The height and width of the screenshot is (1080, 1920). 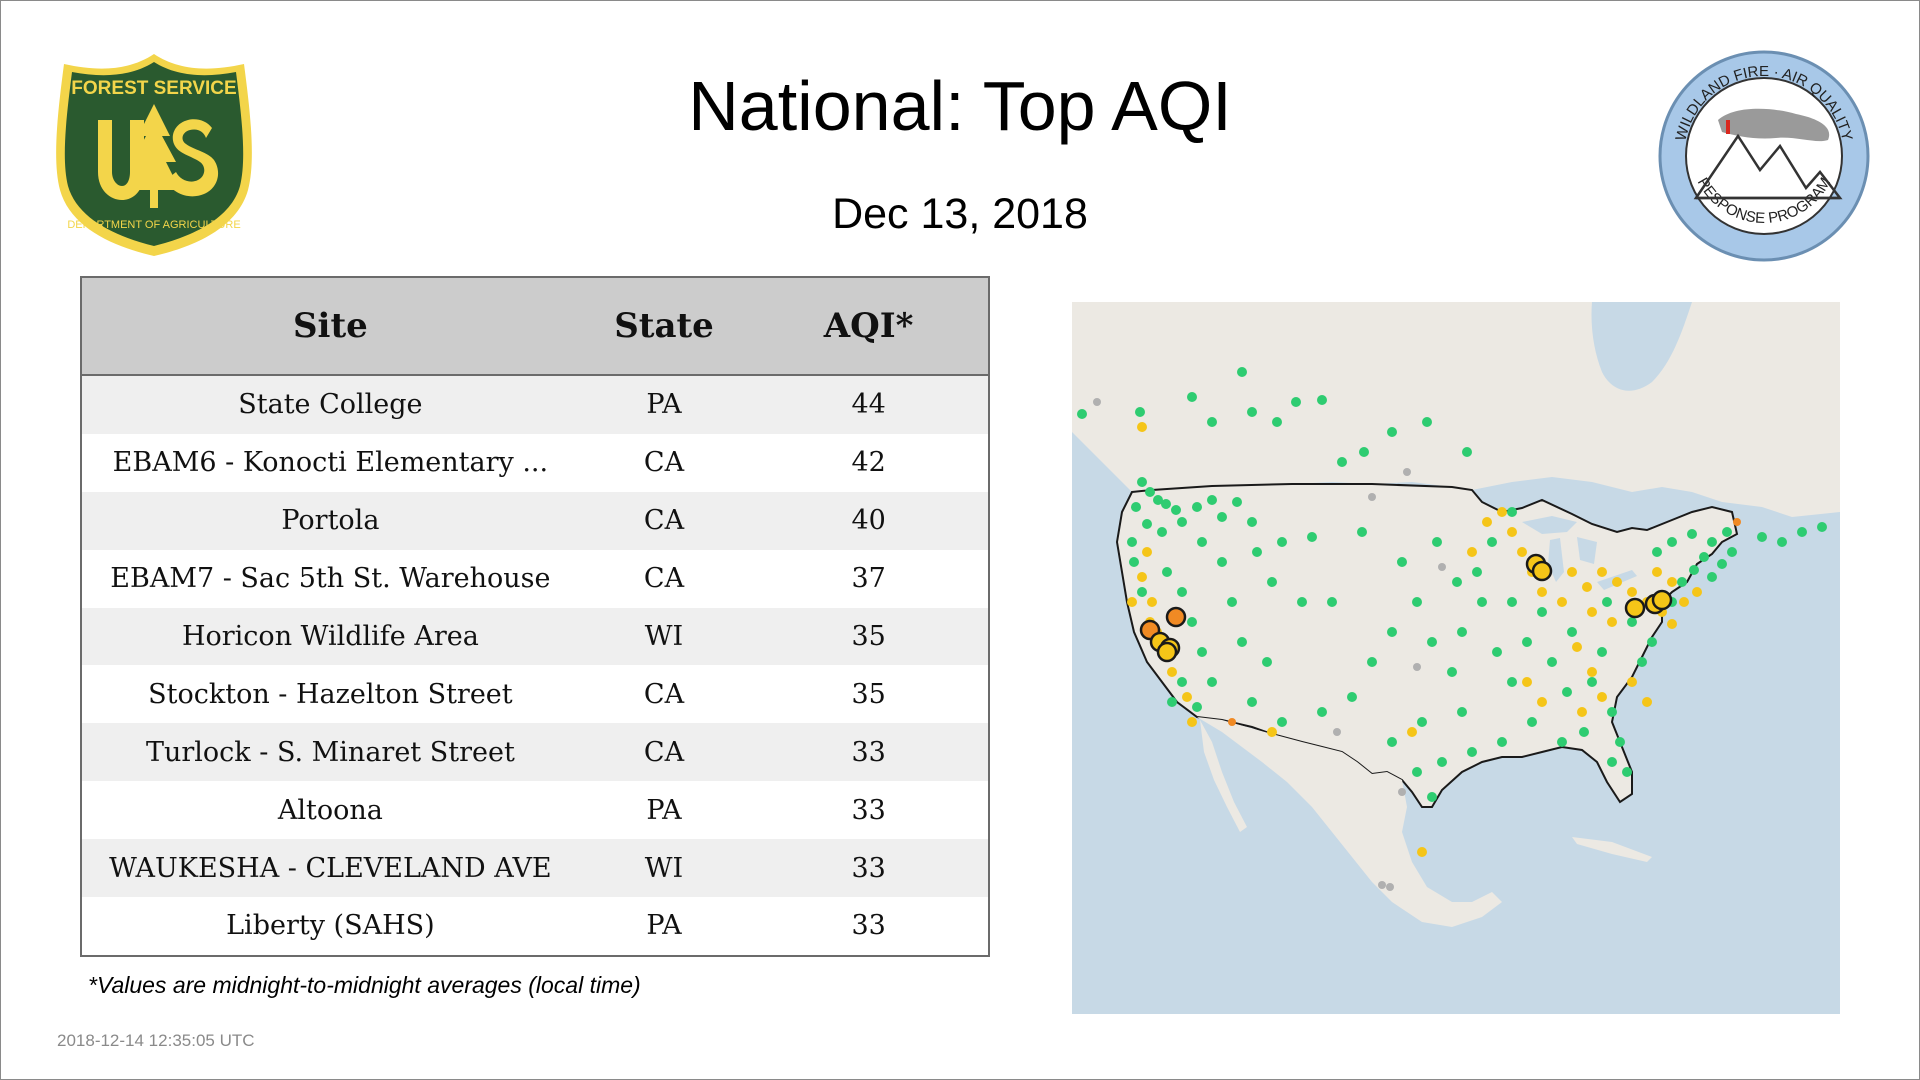 What do you see at coordinates (330, 636) in the screenshot?
I see `cell-site: Horicon Wildlife Area` at bounding box center [330, 636].